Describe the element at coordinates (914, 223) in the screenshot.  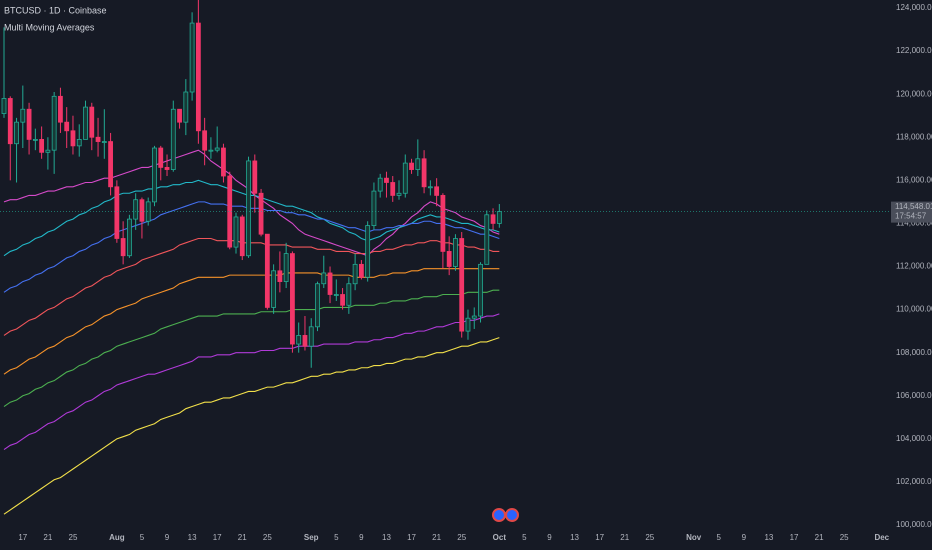
I see `y-tick-label: 114,000.00` at that location.